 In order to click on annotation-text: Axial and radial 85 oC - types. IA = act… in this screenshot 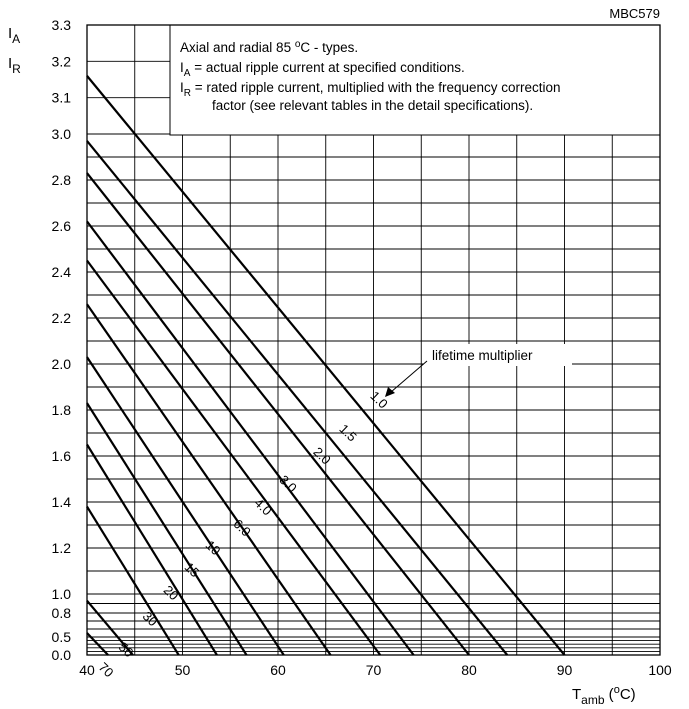, I will do `click(370, 76)`.